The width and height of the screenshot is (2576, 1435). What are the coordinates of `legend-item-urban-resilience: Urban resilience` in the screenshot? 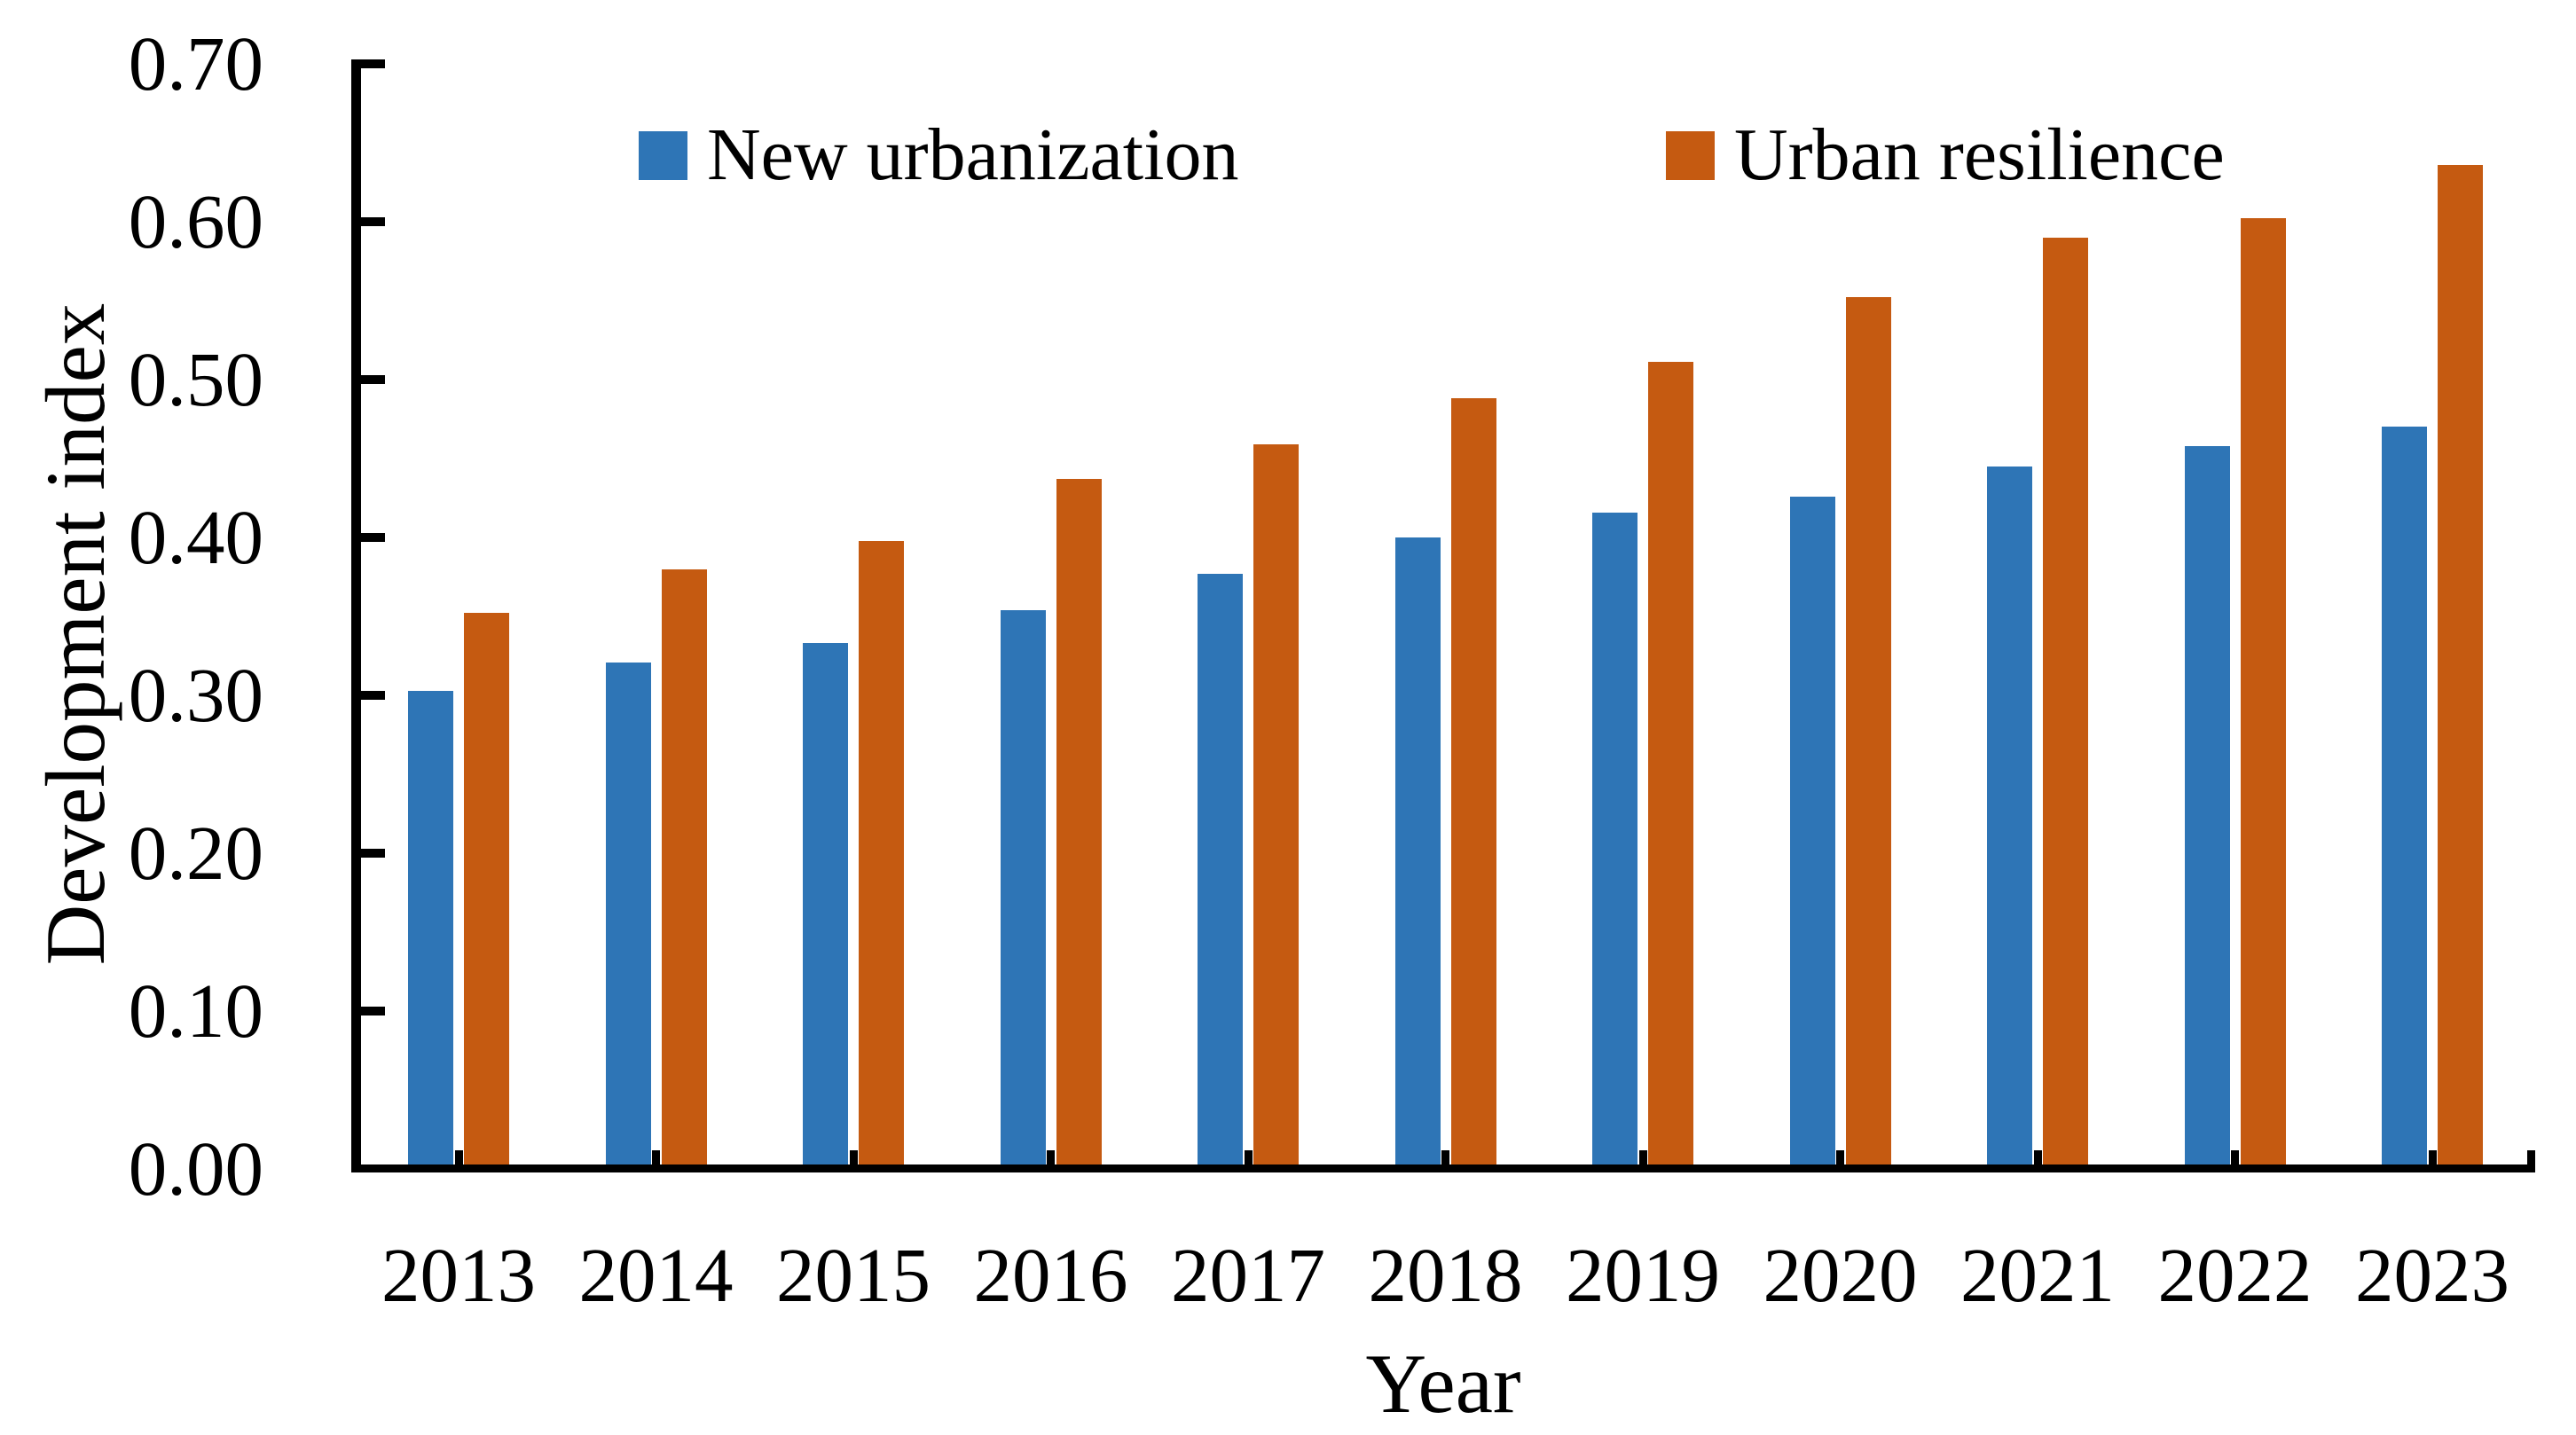 It's located at (1945, 155).